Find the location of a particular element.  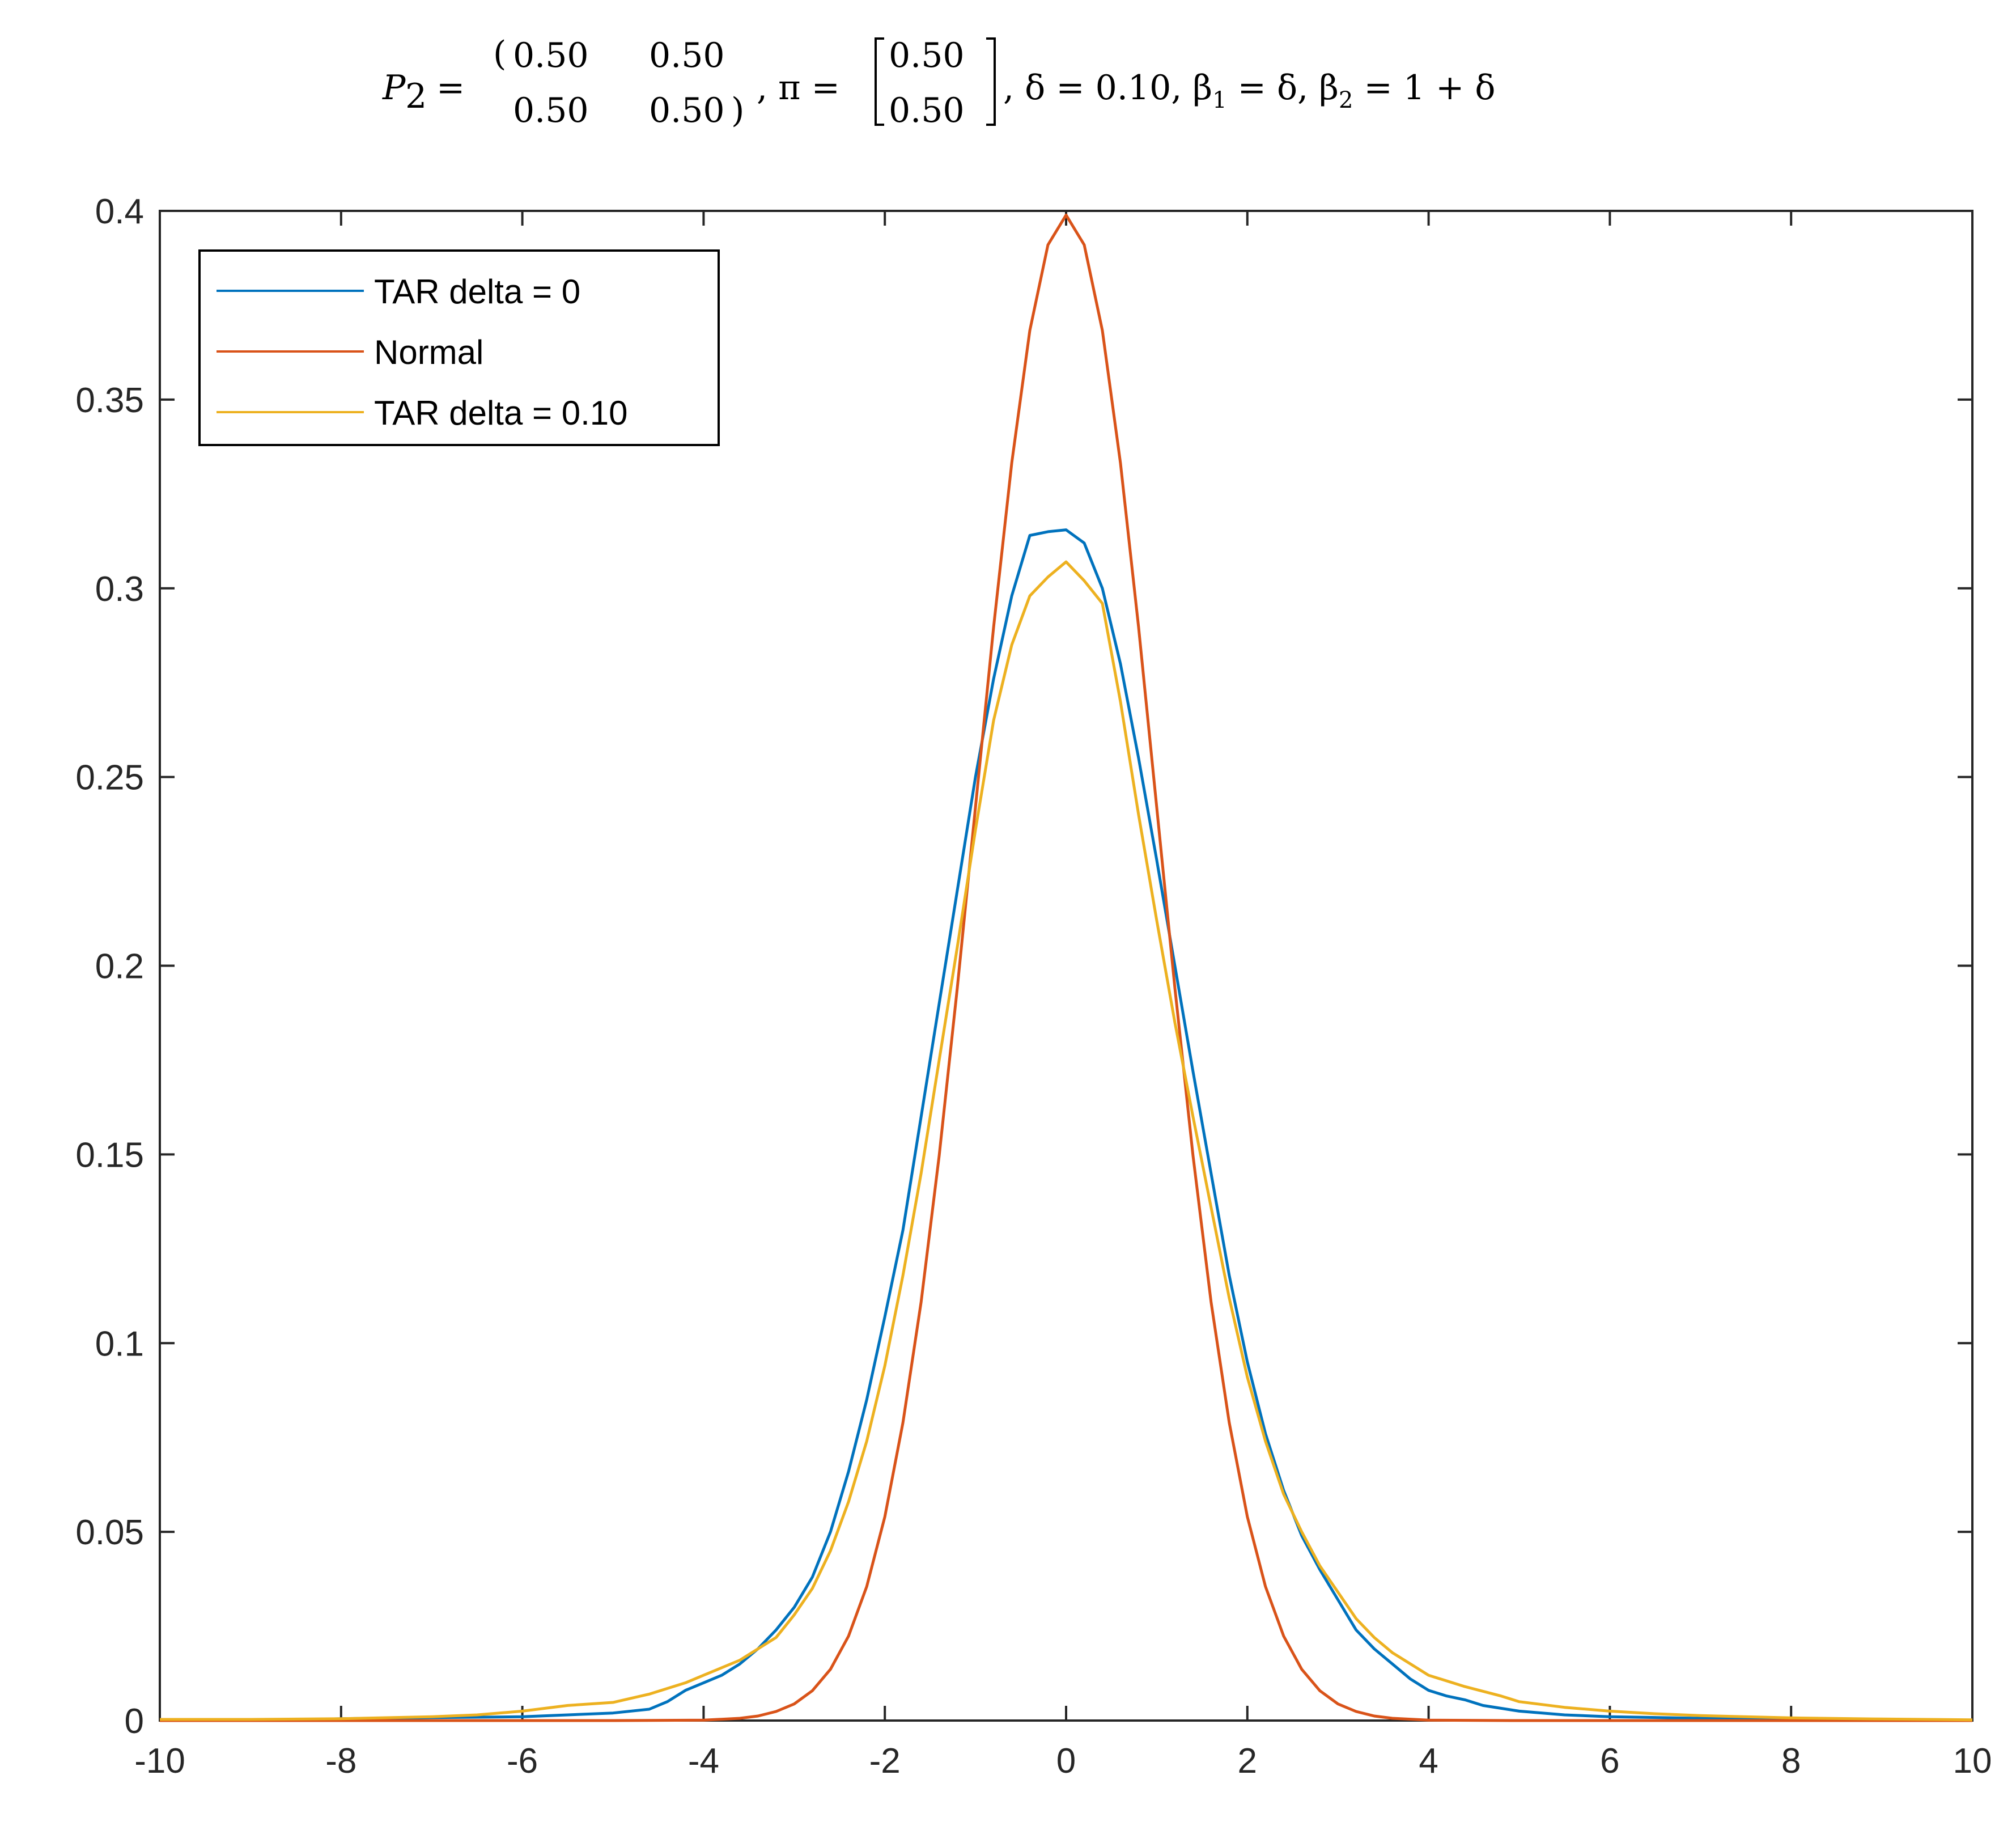

x-tick-label: 6 is located at coordinates (1610, 1761).